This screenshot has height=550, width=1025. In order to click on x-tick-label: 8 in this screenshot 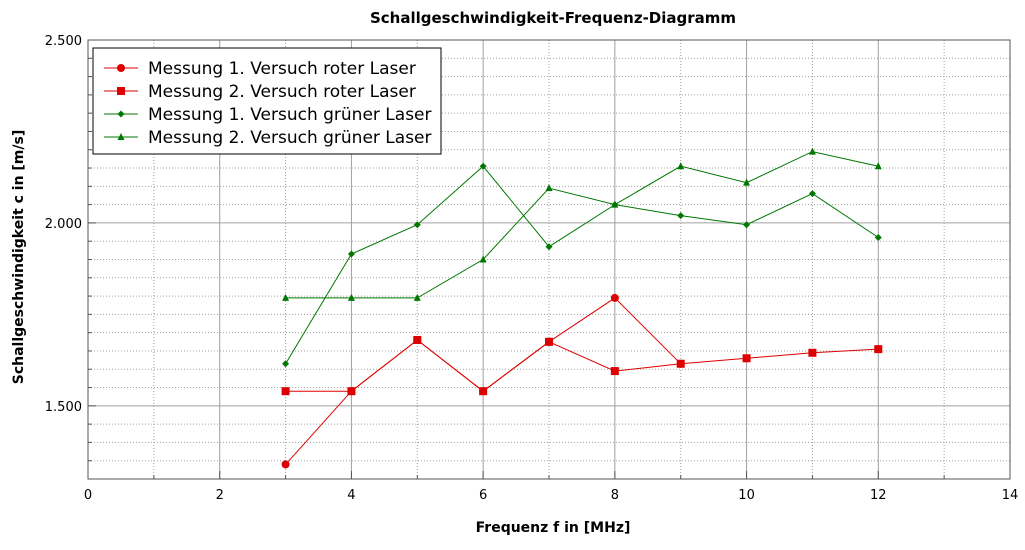, I will do `click(615, 495)`.